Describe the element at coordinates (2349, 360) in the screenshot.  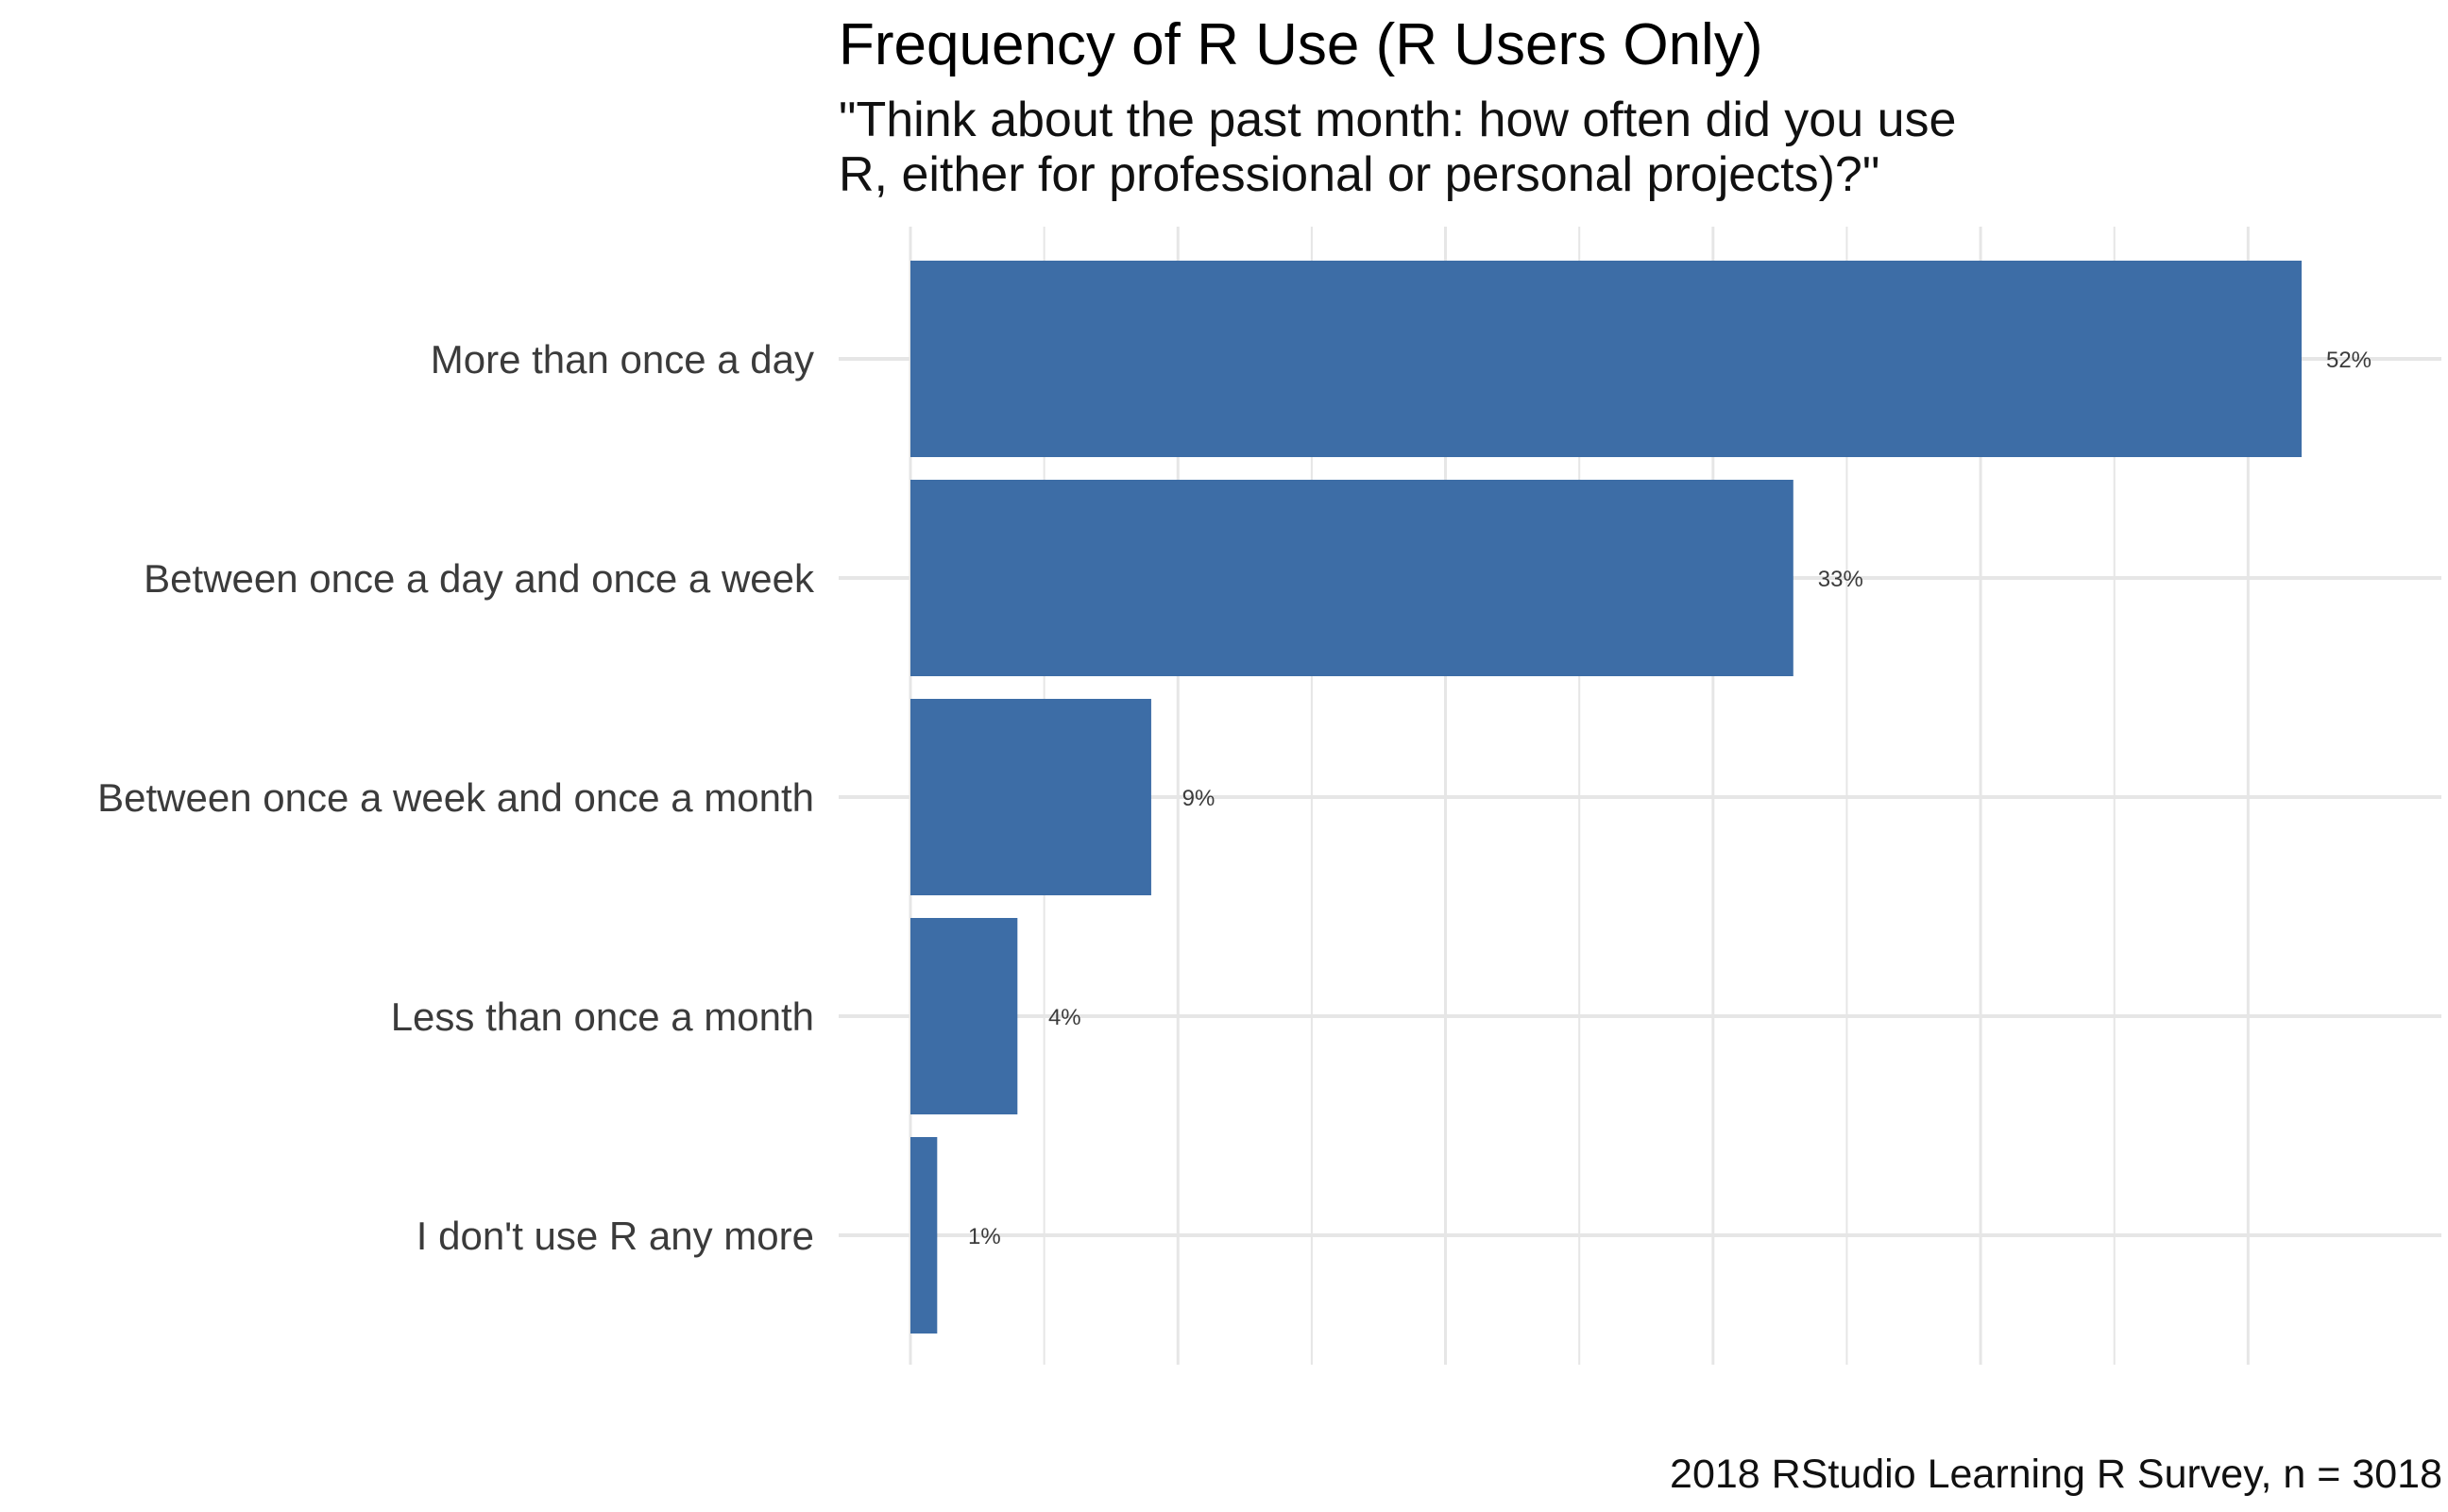
I see `value-label: 52%` at that location.